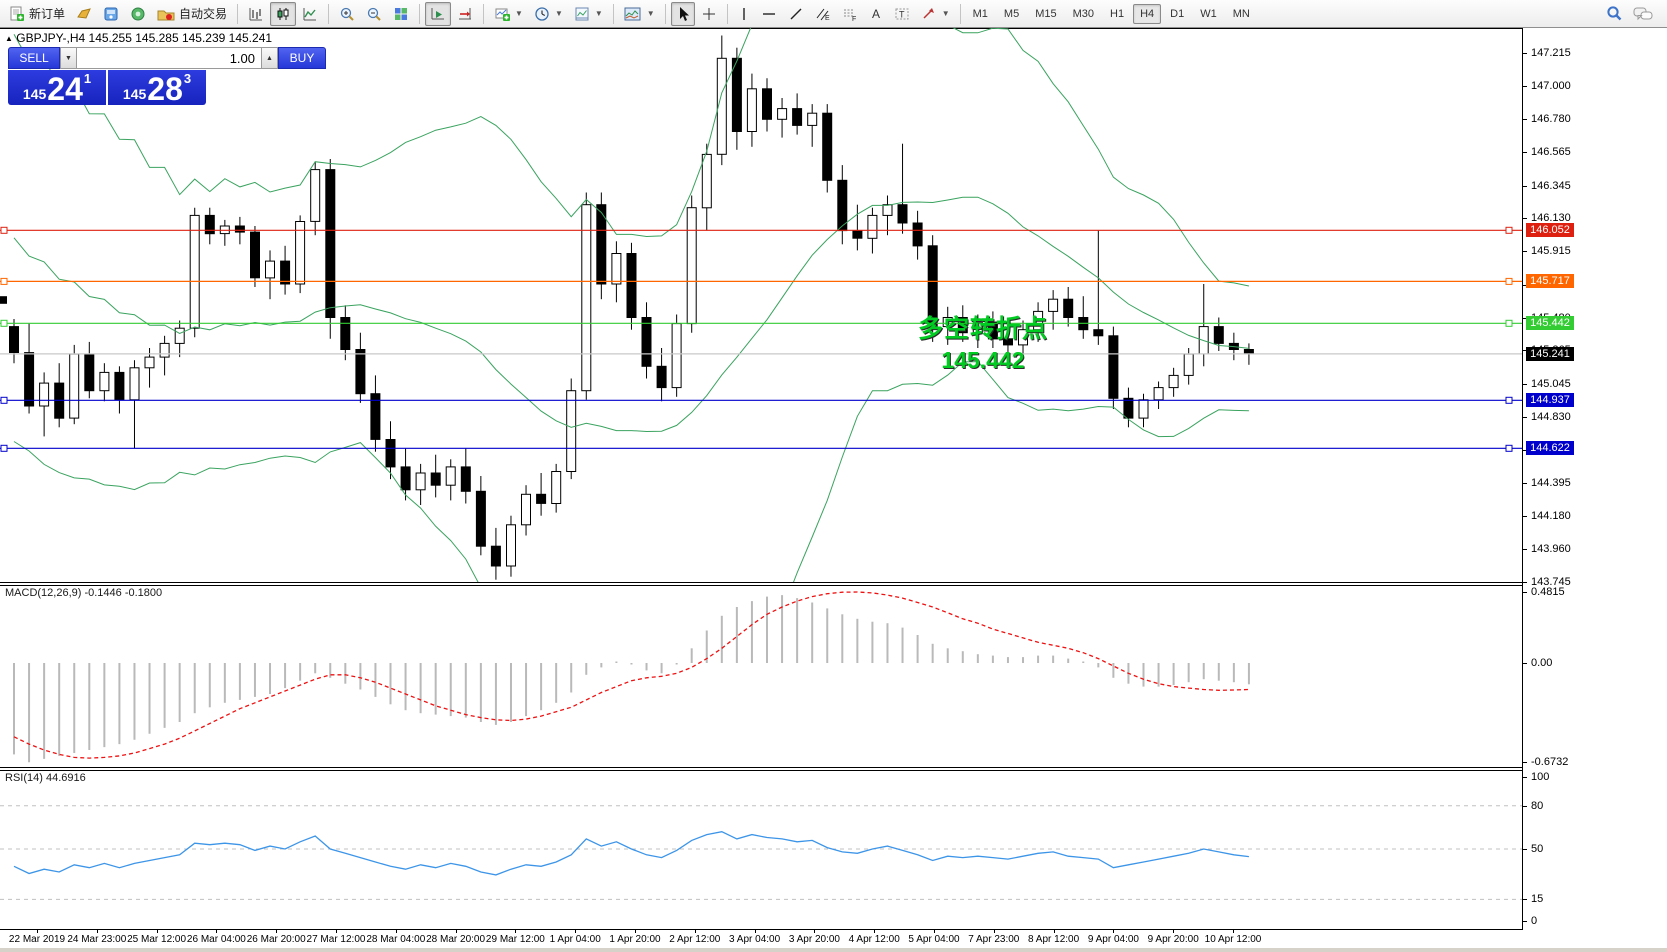  I want to click on text-button: A, so click(876, 14).